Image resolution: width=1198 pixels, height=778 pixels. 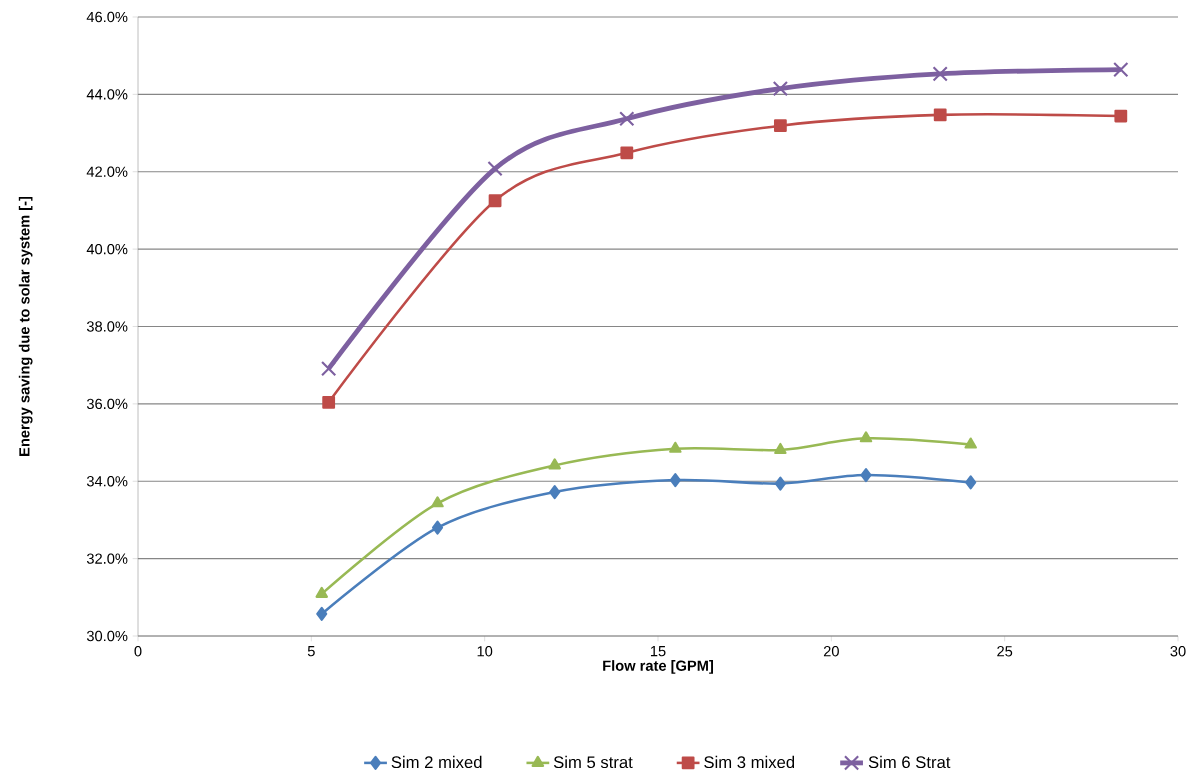 I want to click on x-tick-label: 30, so click(x=1178, y=651).